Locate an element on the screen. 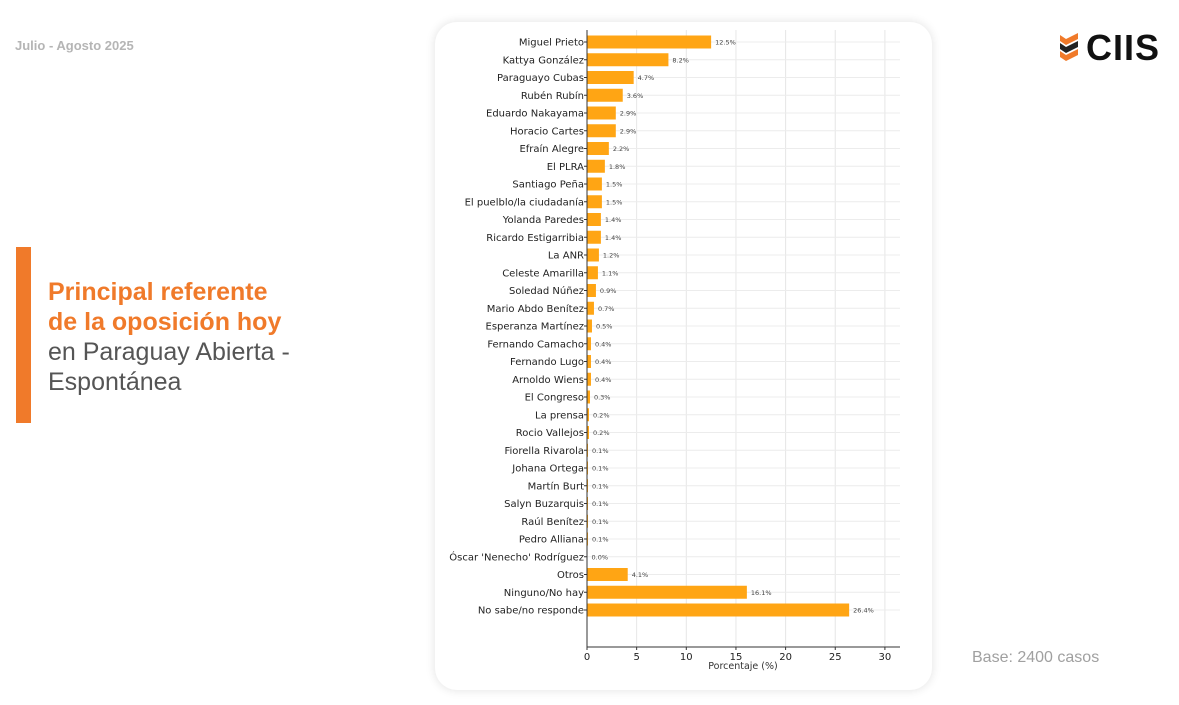  category-label: Johana Ortega is located at coordinates (547, 469).